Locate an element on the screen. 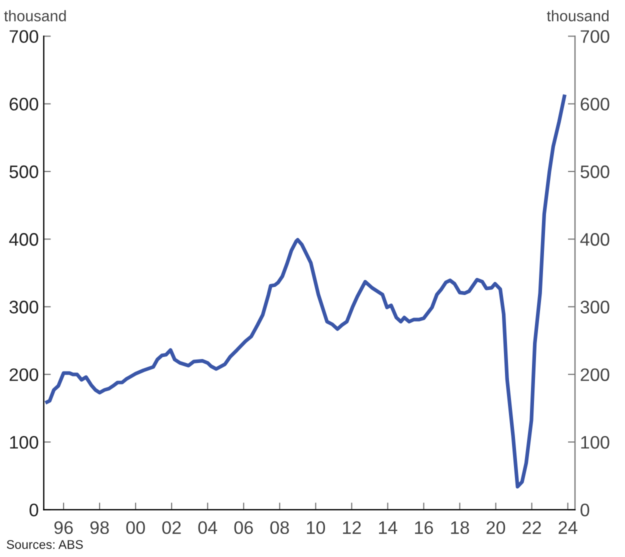 The width and height of the screenshot is (625, 557). y-tick-label: 200 is located at coordinates (24, 375).